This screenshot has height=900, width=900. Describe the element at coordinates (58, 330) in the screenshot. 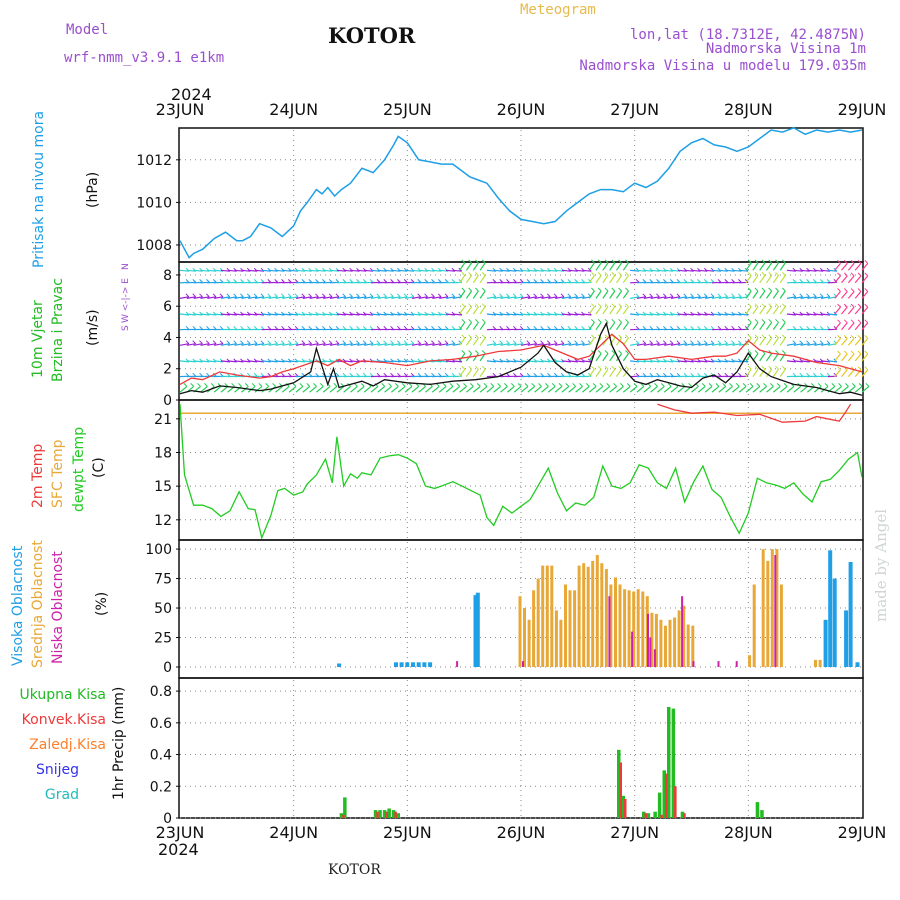

I see `wind-label-2: Brzina i Pravac` at that location.